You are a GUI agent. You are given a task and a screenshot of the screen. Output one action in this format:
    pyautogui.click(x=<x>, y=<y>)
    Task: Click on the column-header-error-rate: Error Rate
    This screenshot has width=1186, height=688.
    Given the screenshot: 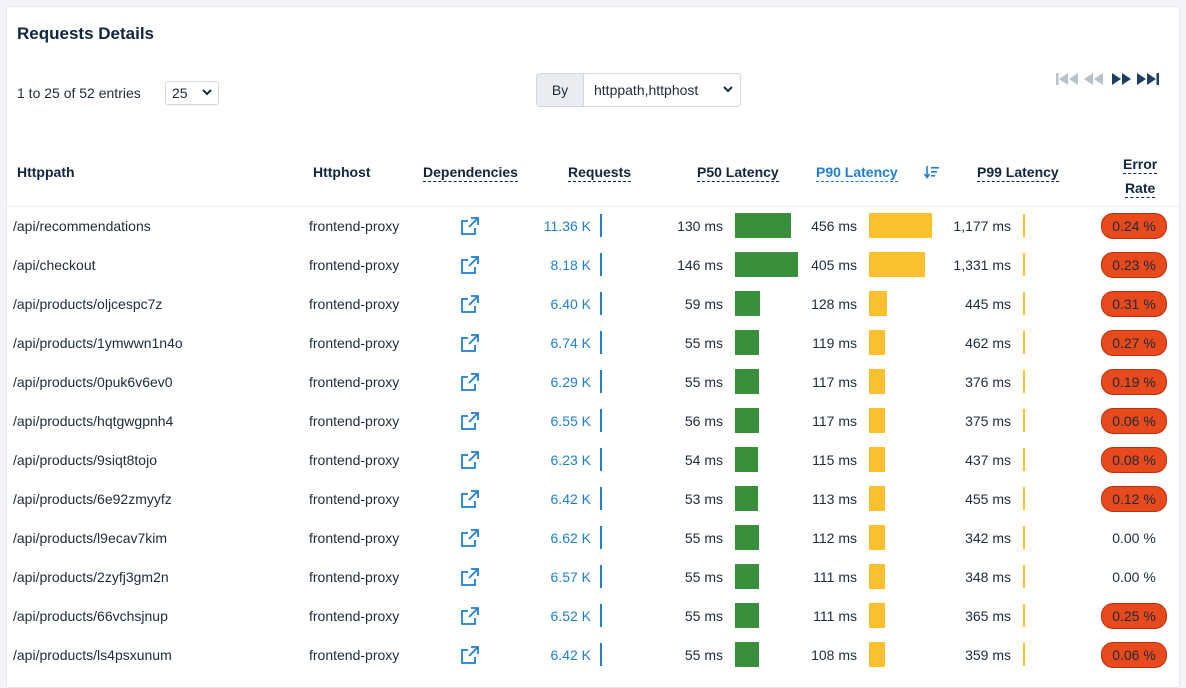 What is the action you would take?
    pyautogui.click(x=1140, y=176)
    